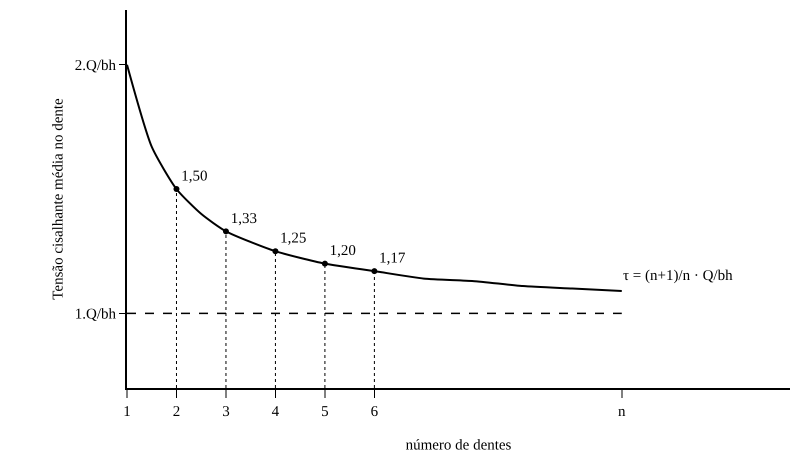 Image resolution: width=812 pixels, height=460 pixels. Describe the element at coordinates (95, 66) in the screenshot. I see `y-tick-label: 2.Q/bh` at that location.